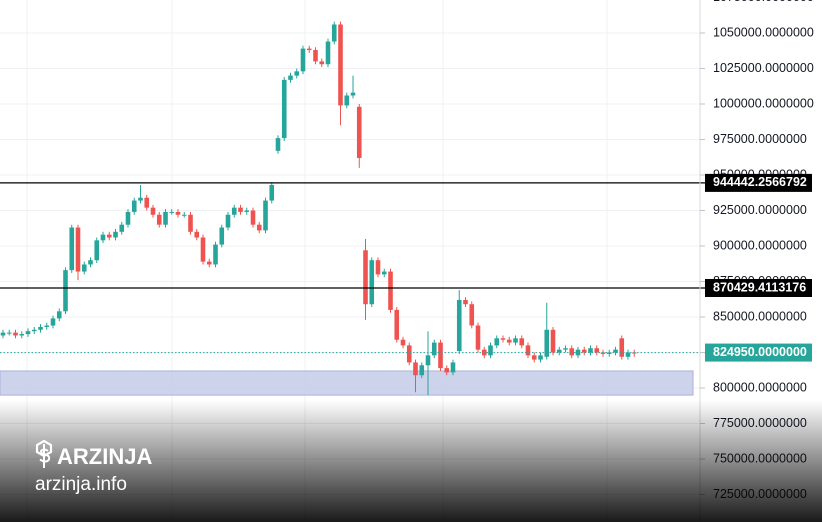 Image resolution: width=822 pixels, height=522 pixels. What do you see at coordinates (104, 456) in the screenshot?
I see `brand-name: ARZINJA` at bounding box center [104, 456].